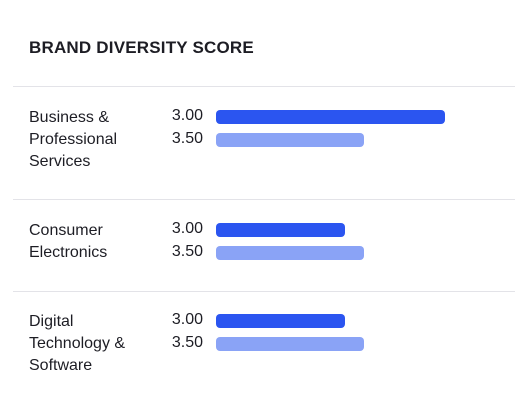 The width and height of the screenshot is (520, 420). What do you see at coordinates (77, 343) in the screenshot?
I see `category-label: Digital Technology & Software` at bounding box center [77, 343].